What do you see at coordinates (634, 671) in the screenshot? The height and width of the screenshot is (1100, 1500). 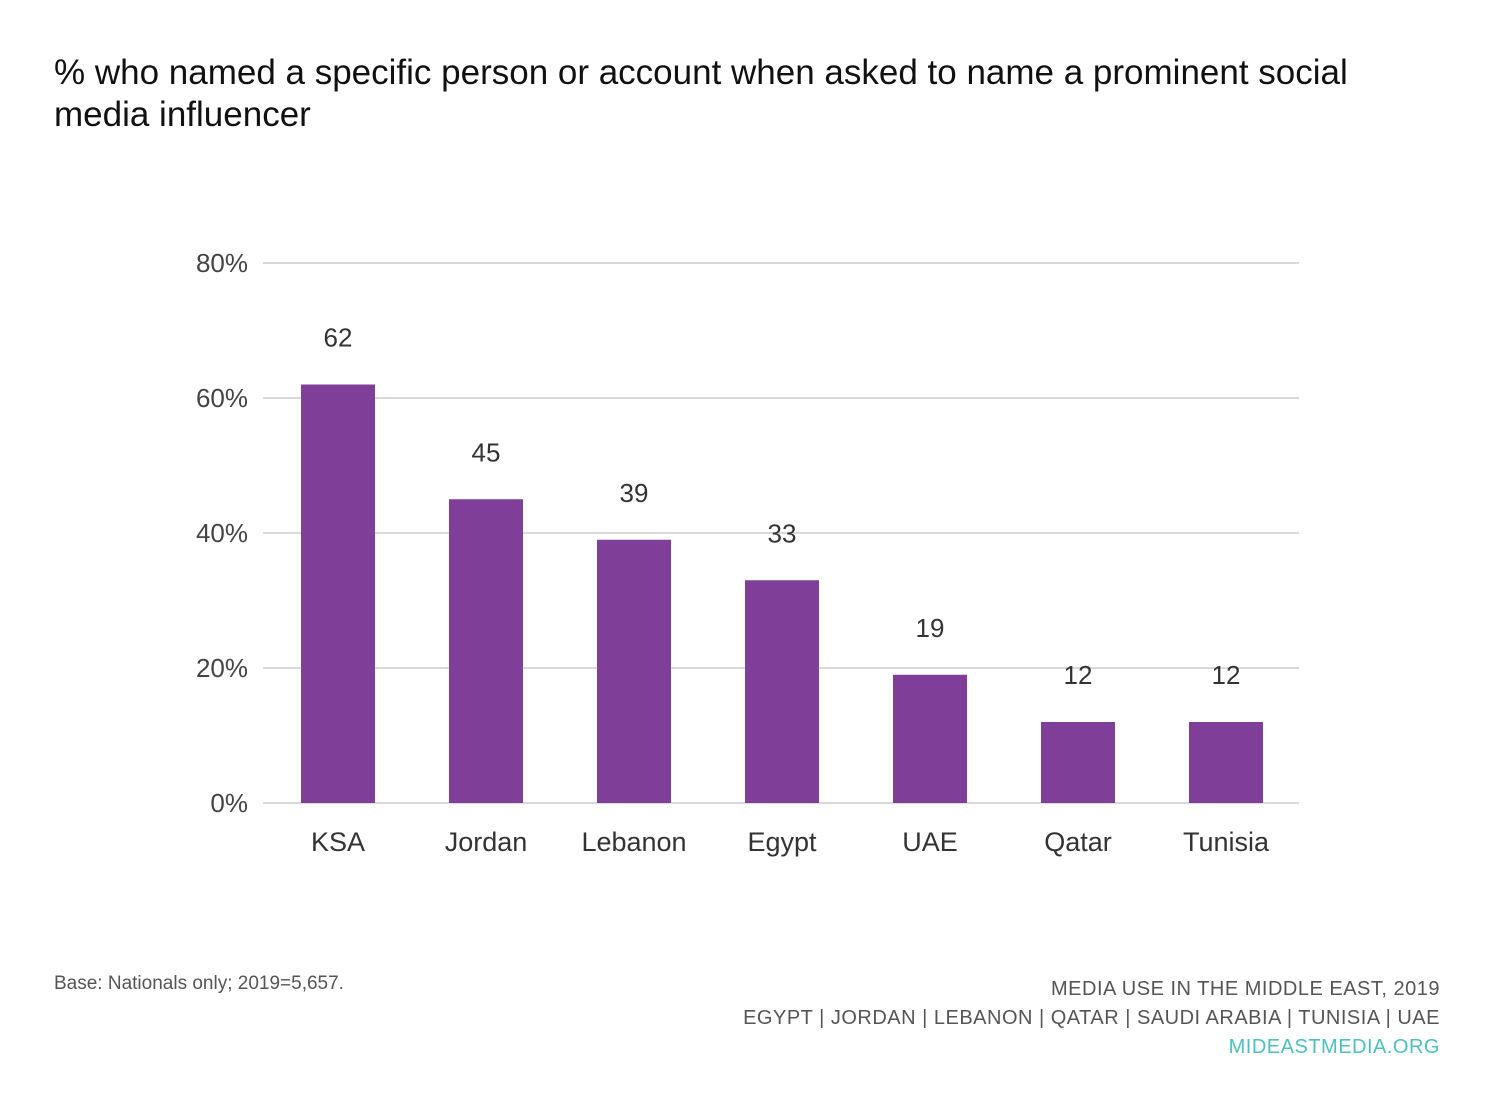 I see `bar-lebanon` at bounding box center [634, 671].